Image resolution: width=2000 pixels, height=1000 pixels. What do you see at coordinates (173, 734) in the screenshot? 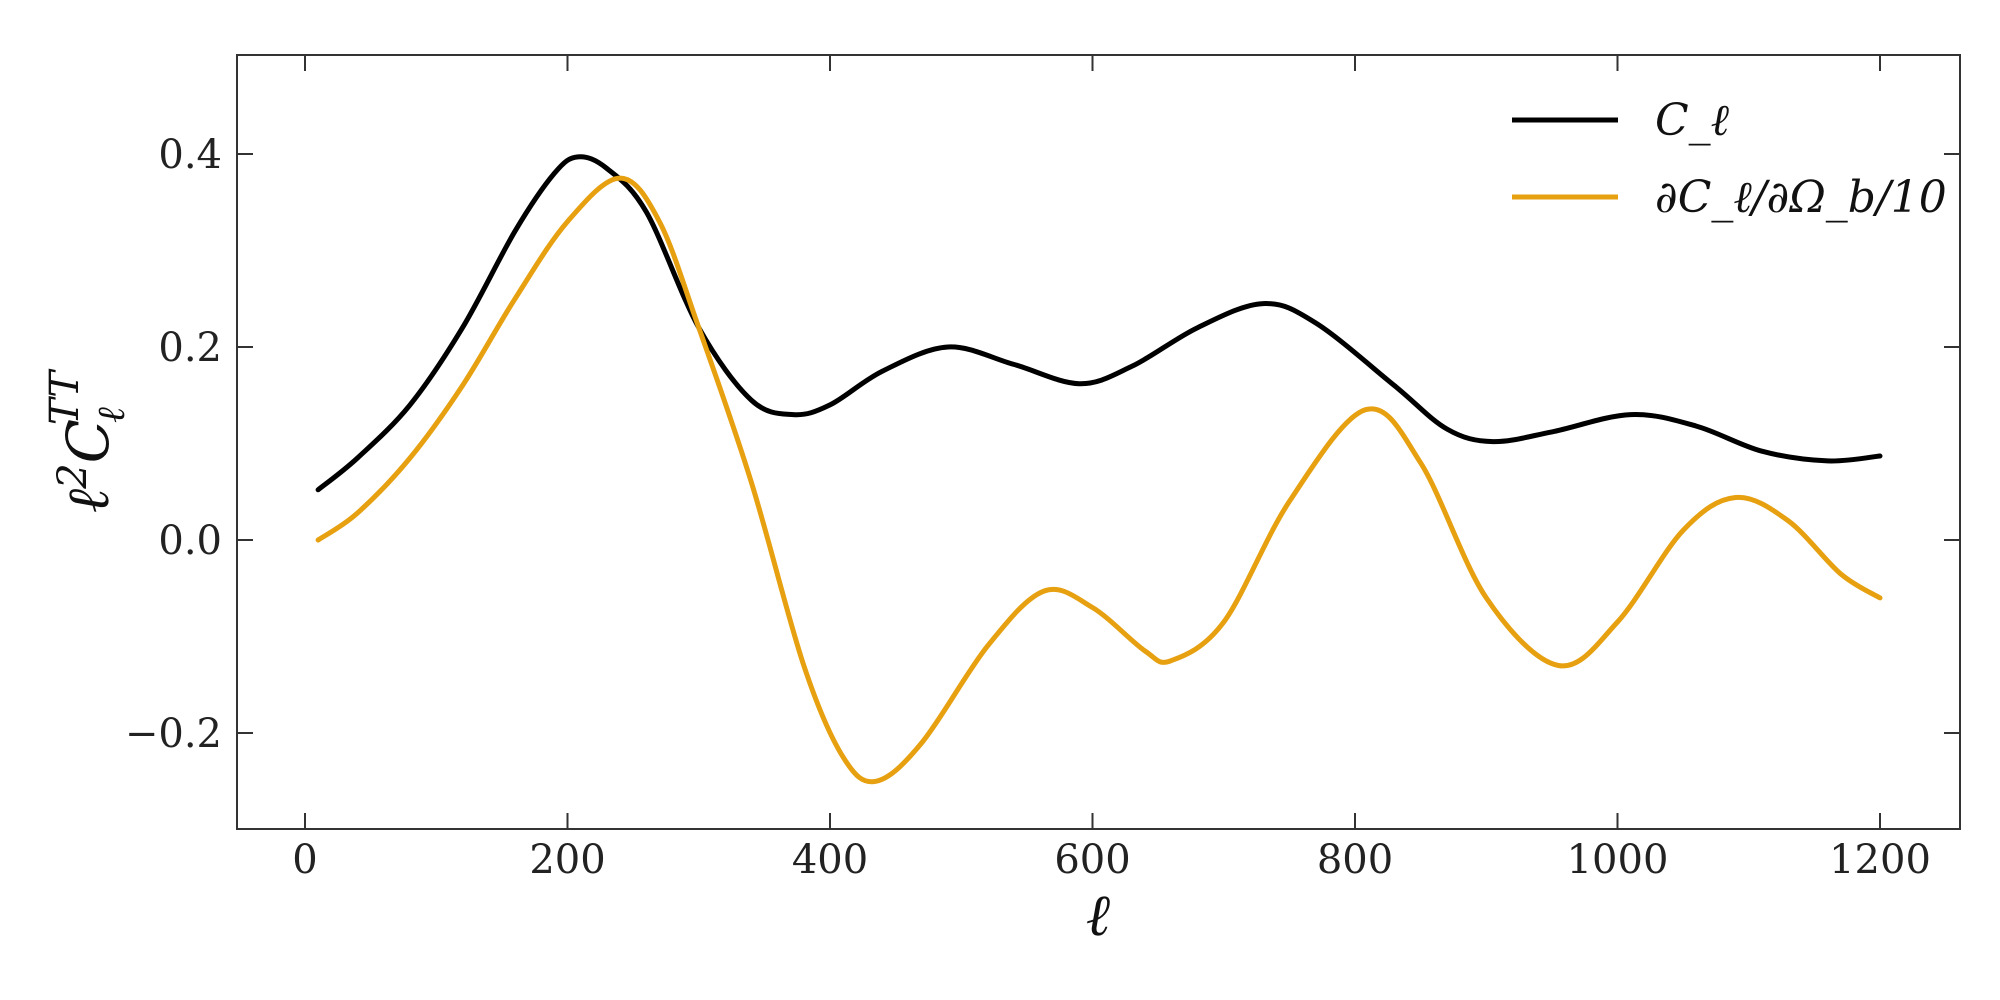
I see `y-tick-label: −0.2` at bounding box center [173, 734].